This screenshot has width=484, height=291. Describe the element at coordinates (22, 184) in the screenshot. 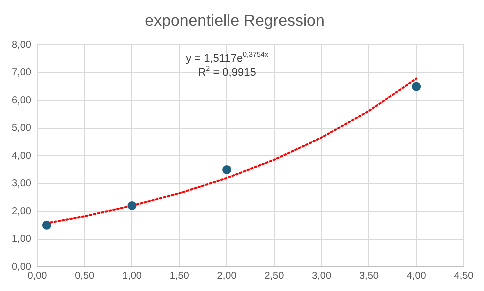

I see `y-tick-label: 3,00` at that location.